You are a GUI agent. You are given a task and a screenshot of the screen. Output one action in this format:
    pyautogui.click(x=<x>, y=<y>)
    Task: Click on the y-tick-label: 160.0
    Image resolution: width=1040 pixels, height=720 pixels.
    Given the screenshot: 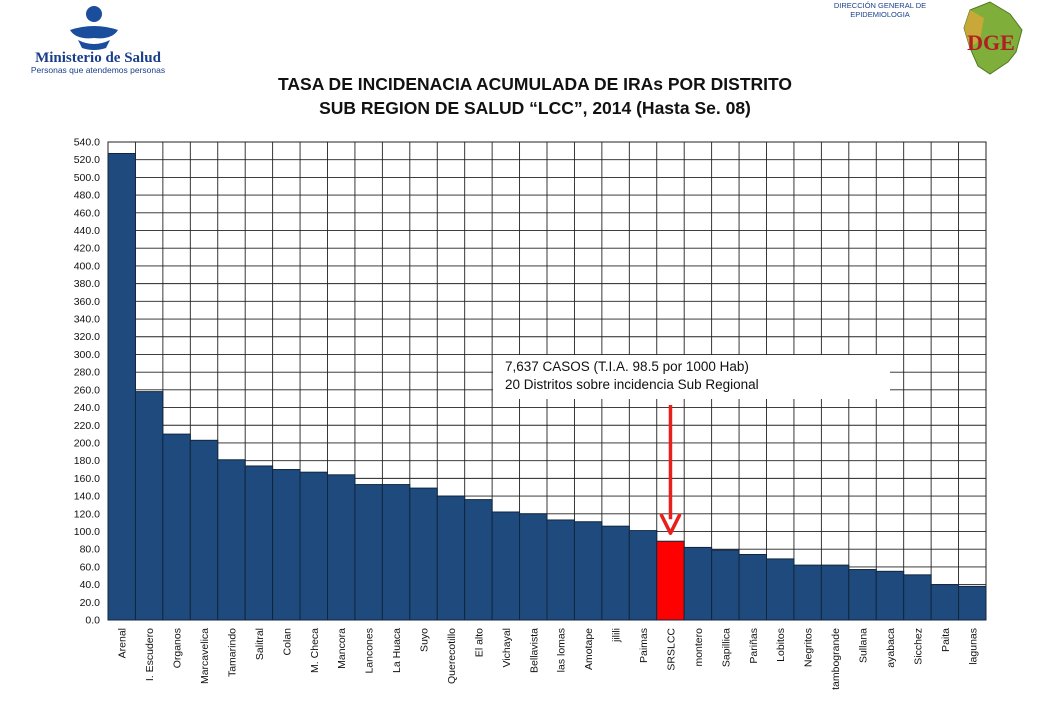 What is the action you would take?
    pyautogui.click(x=87, y=479)
    